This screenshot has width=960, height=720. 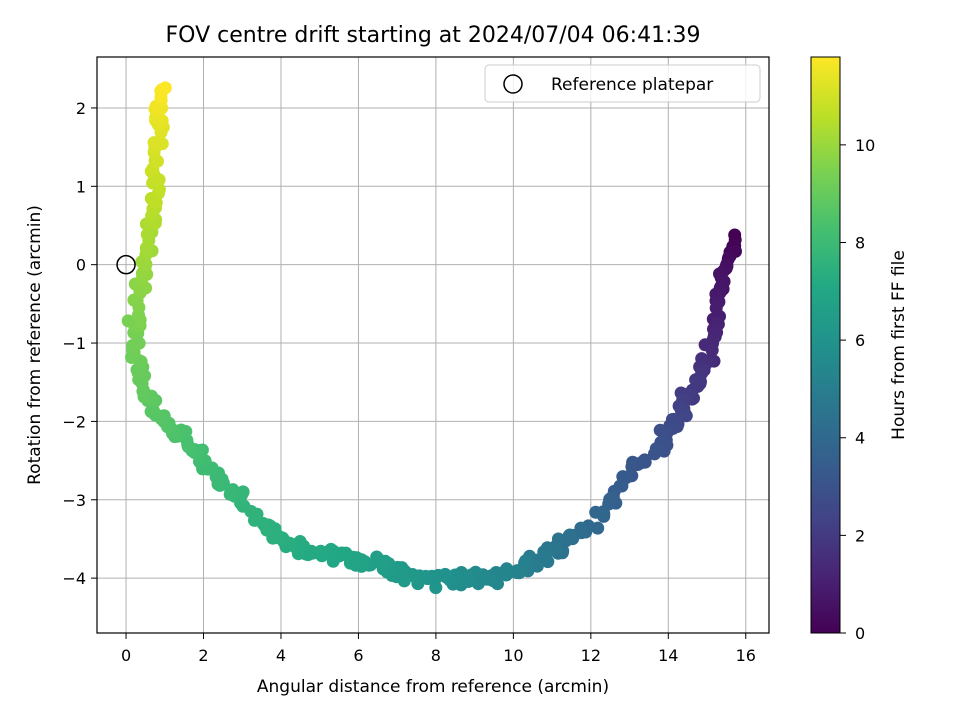 I want to click on colorbar, so click(x=825, y=345).